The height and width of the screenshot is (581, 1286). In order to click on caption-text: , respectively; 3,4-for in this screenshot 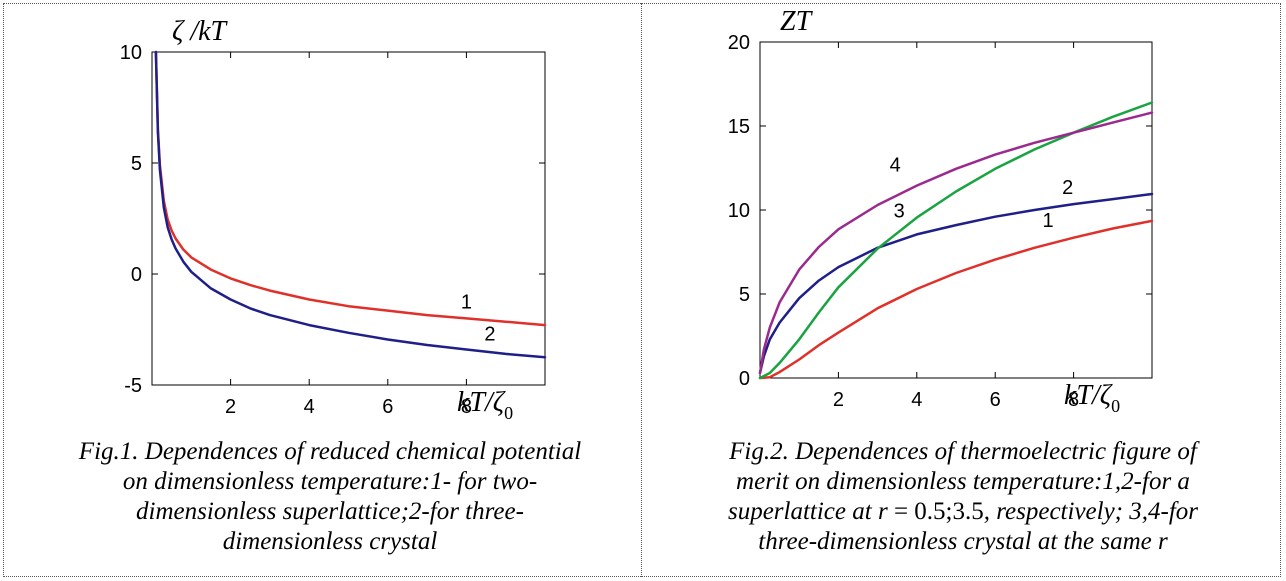, I will do `click(1091, 511)`.